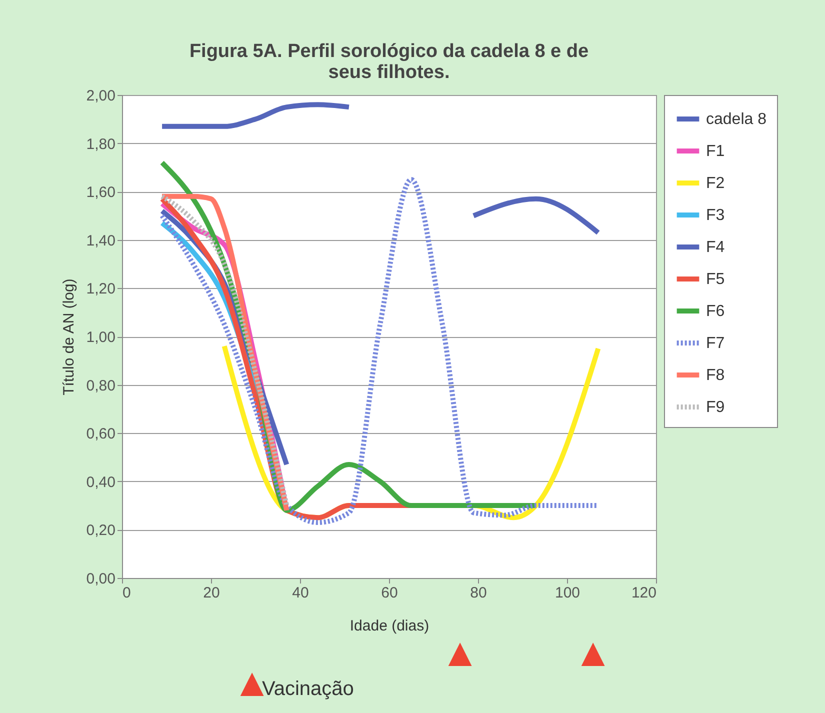  What do you see at coordinates (715, 247) in the screenshot?
I see `legend-label: F4` at bounding box center [715, 247].